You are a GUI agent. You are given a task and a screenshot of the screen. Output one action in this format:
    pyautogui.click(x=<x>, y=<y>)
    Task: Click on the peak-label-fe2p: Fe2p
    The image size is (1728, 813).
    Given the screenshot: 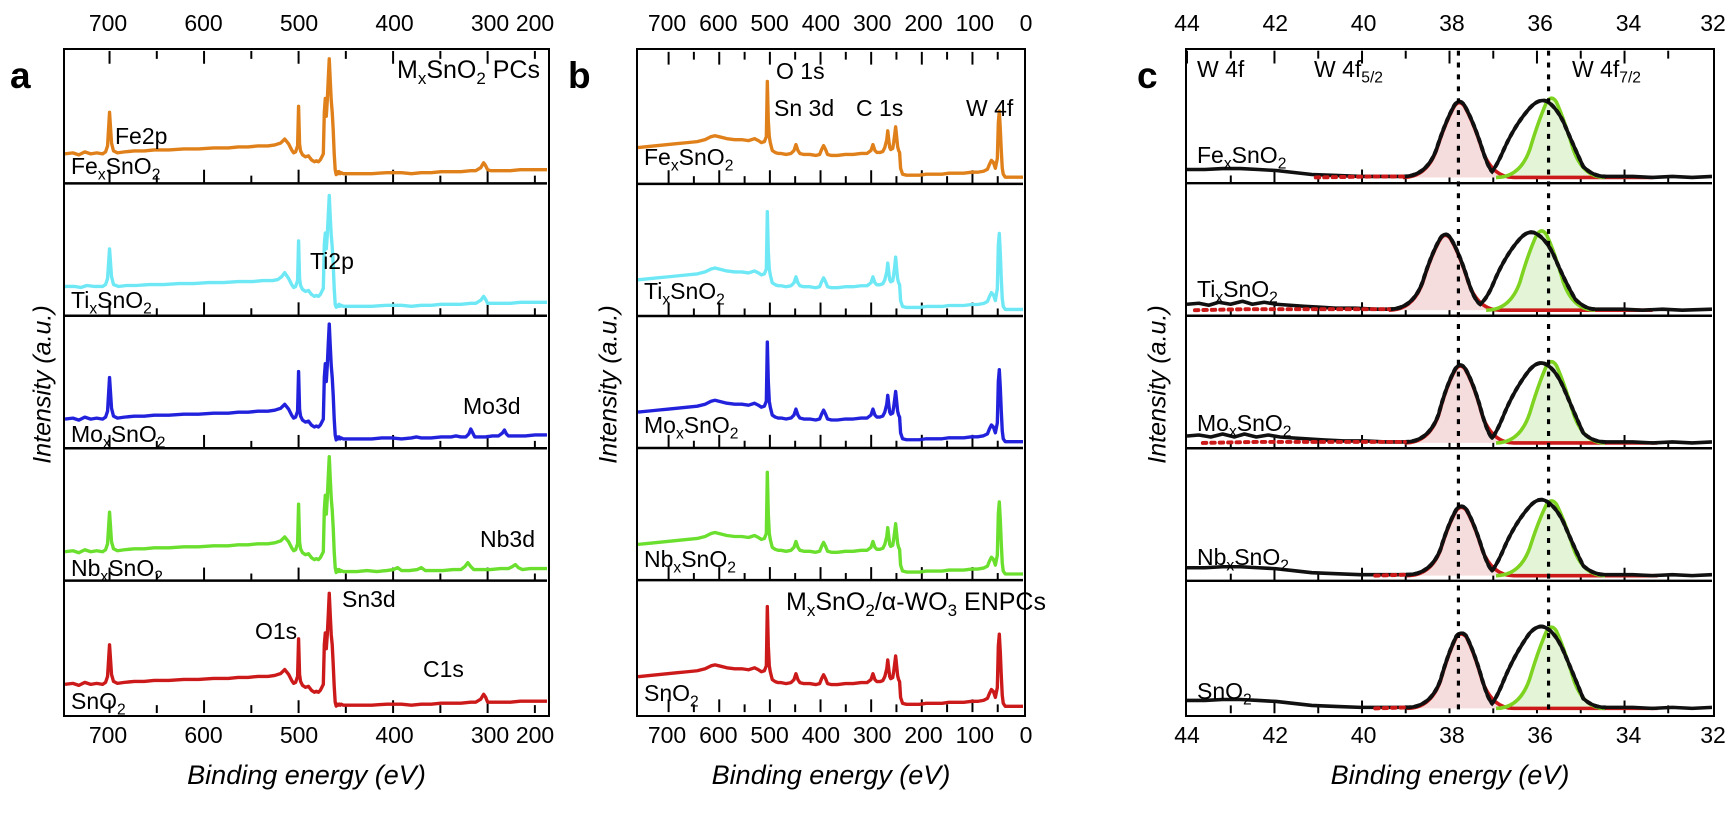 What is the action you would take?
    pyautogui.click(x=141, y=136)
    